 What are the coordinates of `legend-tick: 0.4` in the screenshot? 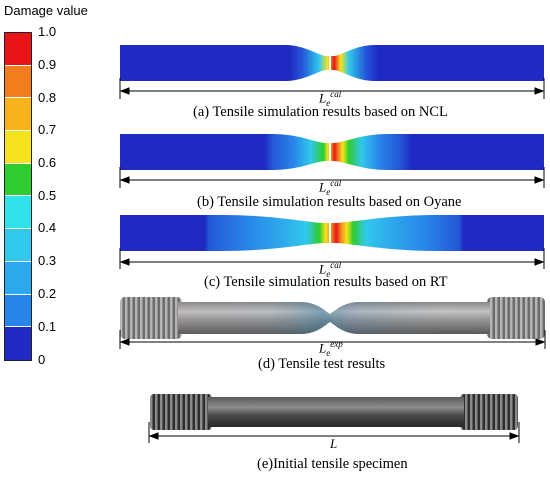 It's located at (47, 227).